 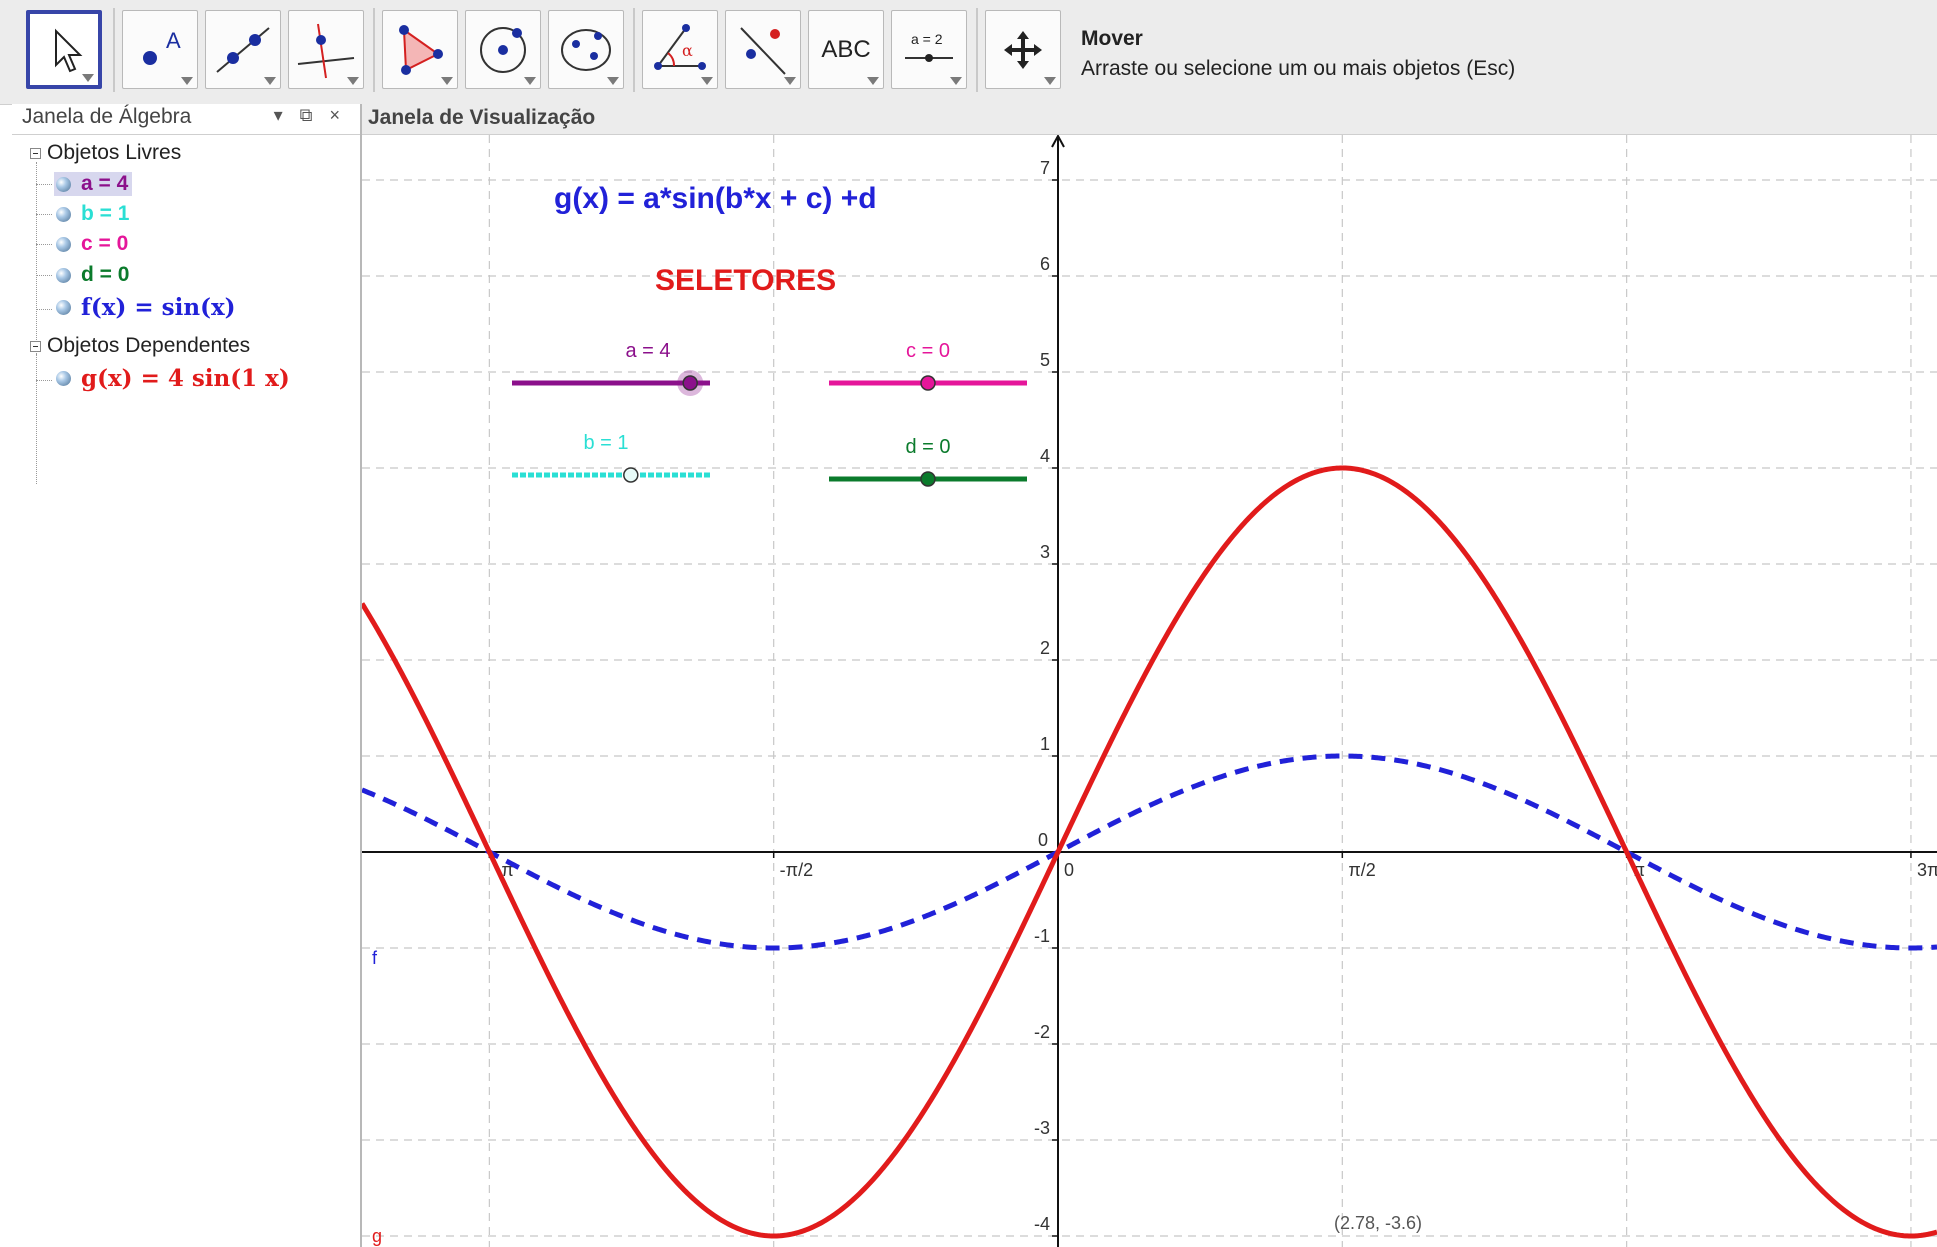 What do you see at coordinates (605, 443) in the screenshot?
I see `slider-label-b: b = 1` at bounding box center [605, 443].